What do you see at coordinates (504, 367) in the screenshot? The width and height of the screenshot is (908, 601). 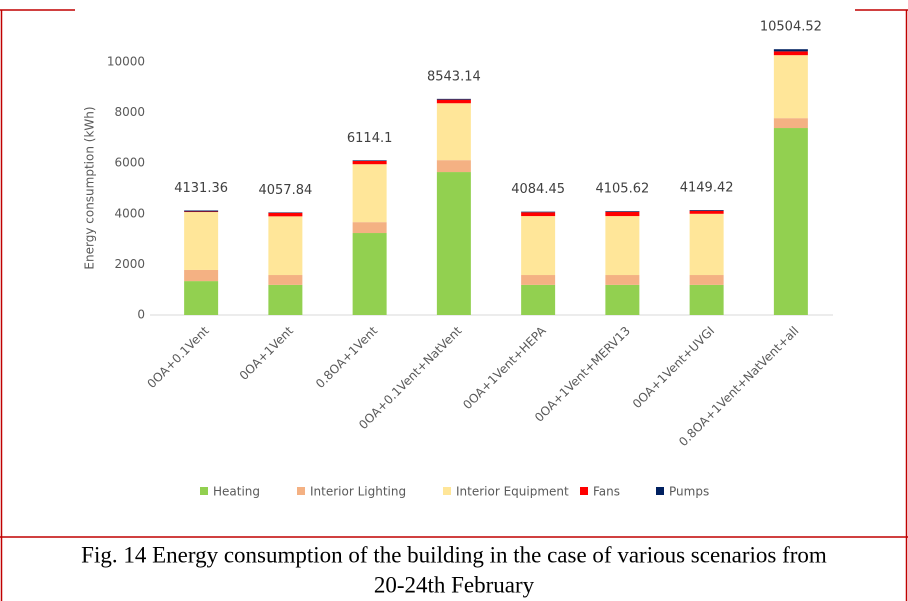 I see `x-tick-label: 0OA+1Vent+HEPA` at bounding box center [504, 367].